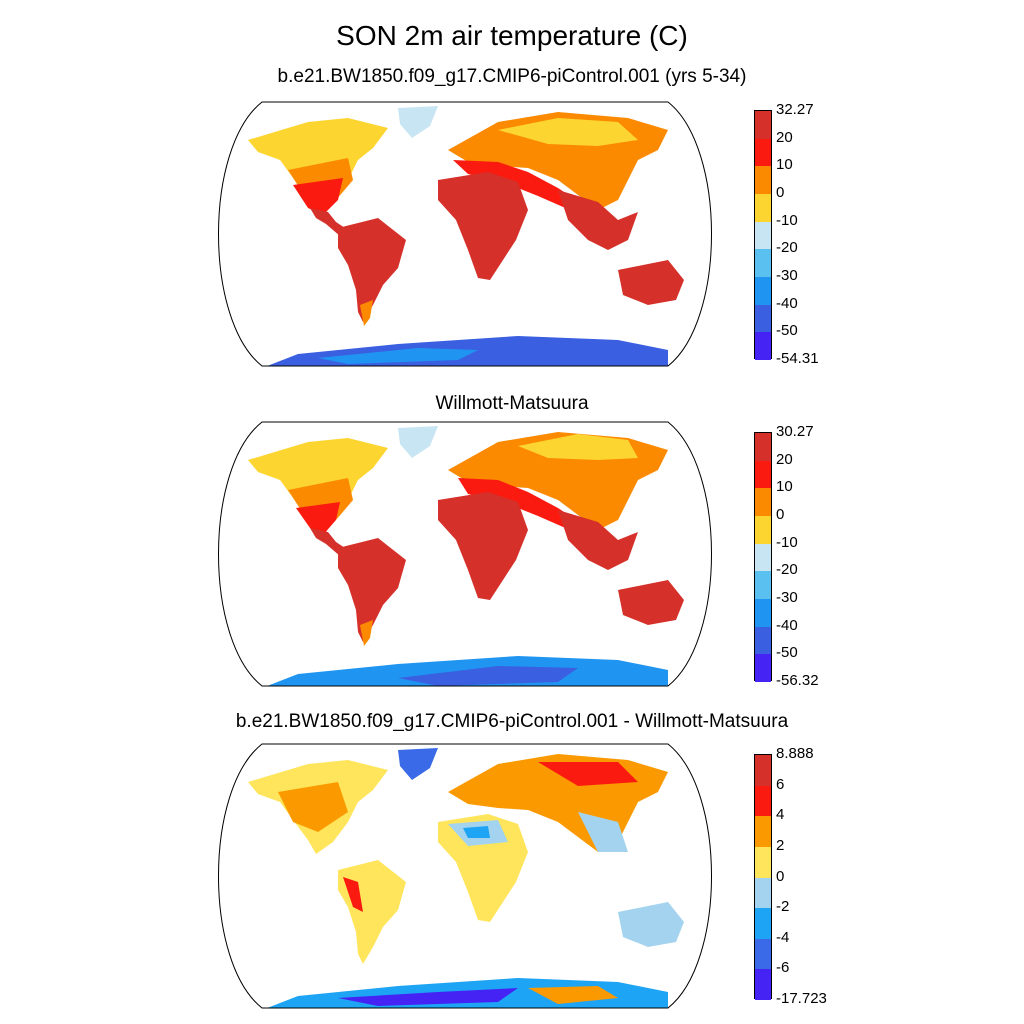 Image resolution: width=1024 pixels, height=1024 pixels. I want to click on panel-1-map-border, so click(465, 234).